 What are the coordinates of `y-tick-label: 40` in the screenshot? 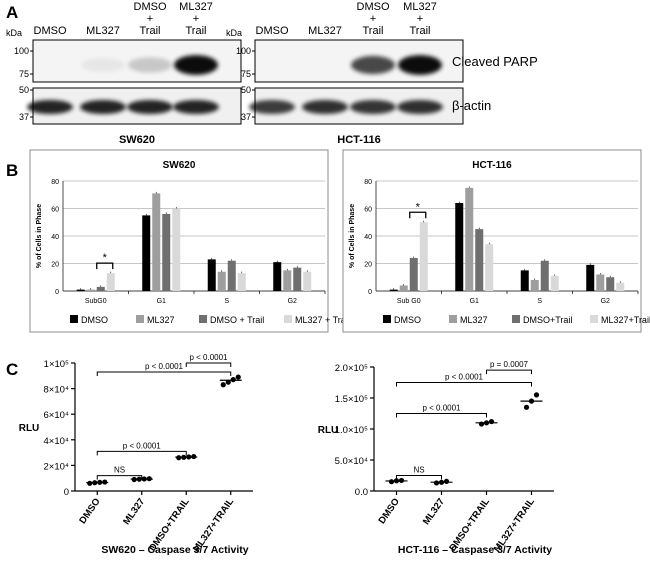 It's located at (55, 237).